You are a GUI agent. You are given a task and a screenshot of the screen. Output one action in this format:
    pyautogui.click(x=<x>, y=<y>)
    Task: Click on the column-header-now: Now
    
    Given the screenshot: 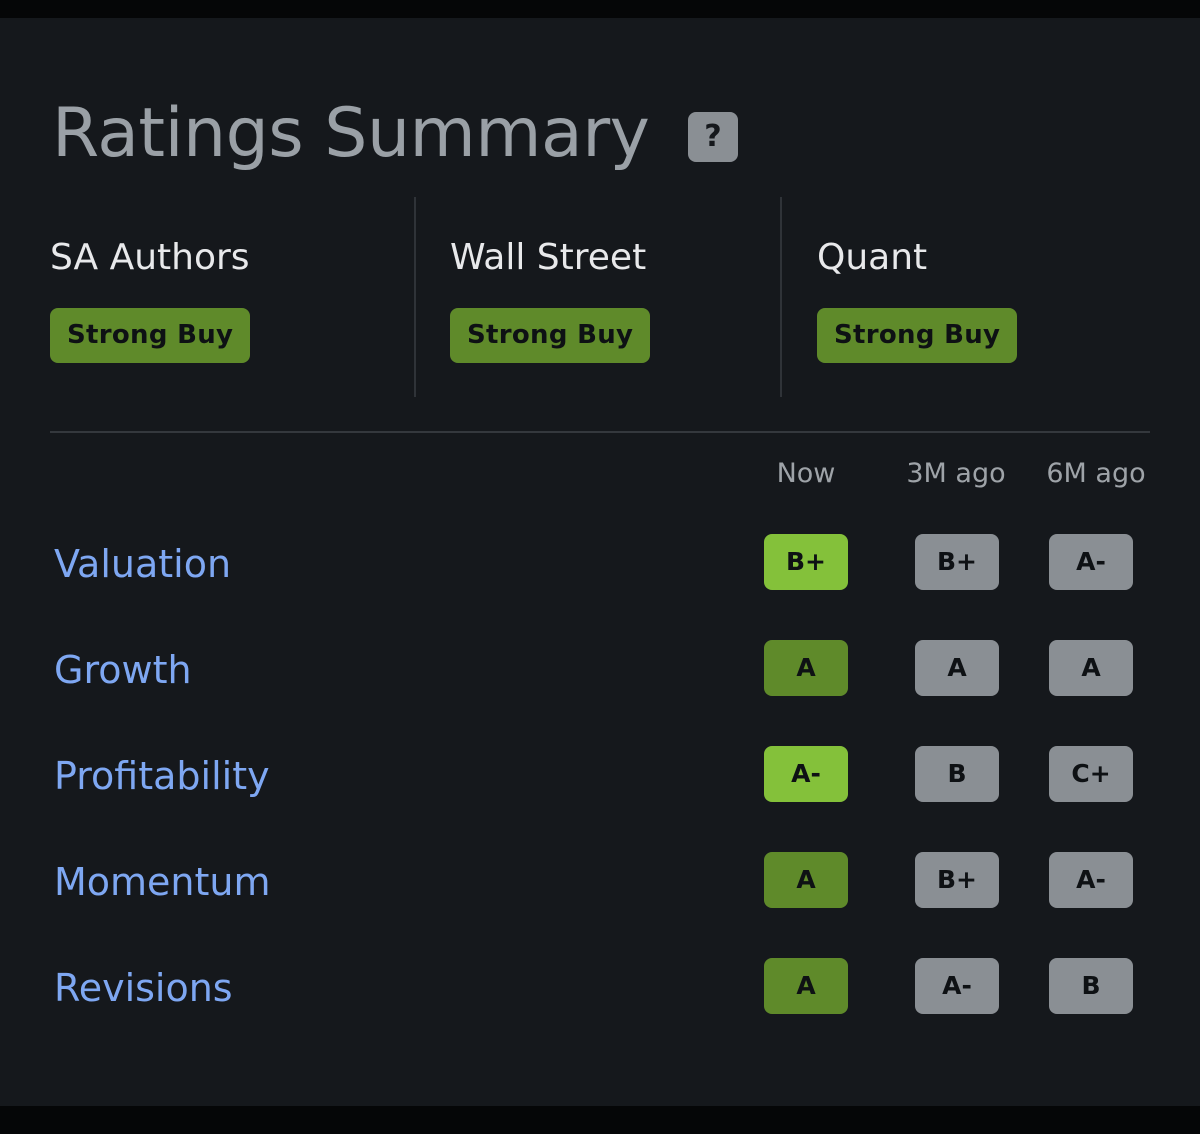 What is the action you would take?
    pyautogui.click(x=806, y=473)
    